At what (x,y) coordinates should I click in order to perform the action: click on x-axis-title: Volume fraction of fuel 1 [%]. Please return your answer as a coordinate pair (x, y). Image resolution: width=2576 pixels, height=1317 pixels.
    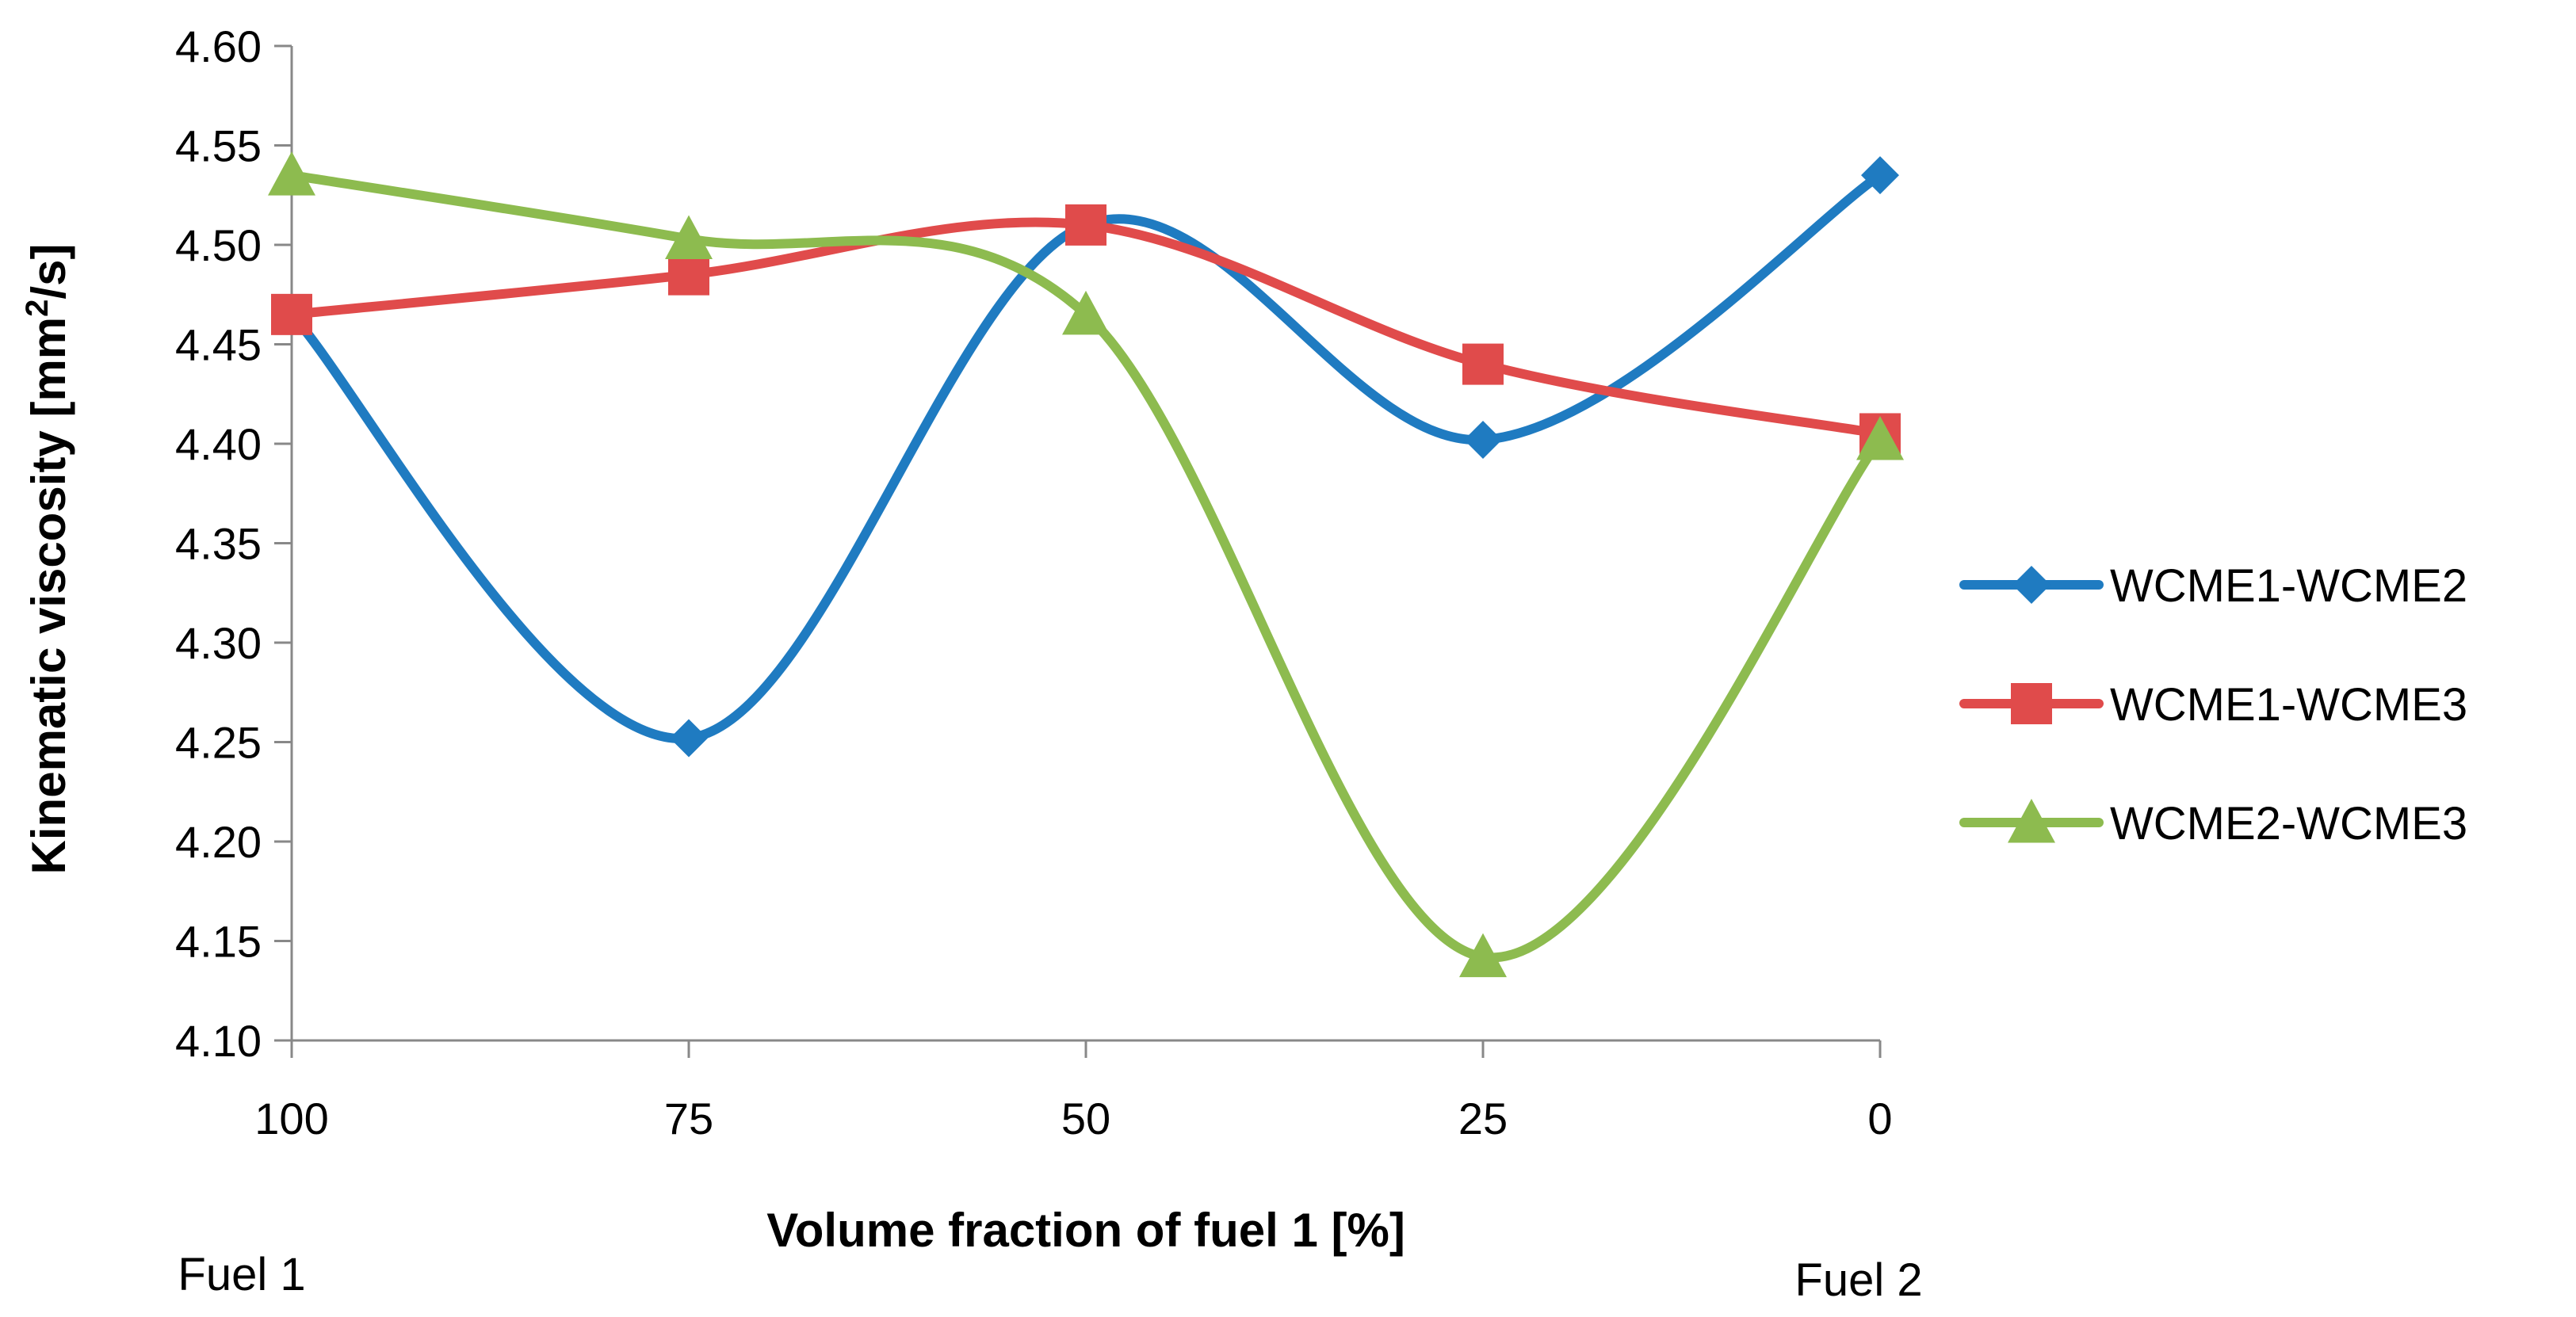
    Looking at the image, I should click on (1085, 1231).